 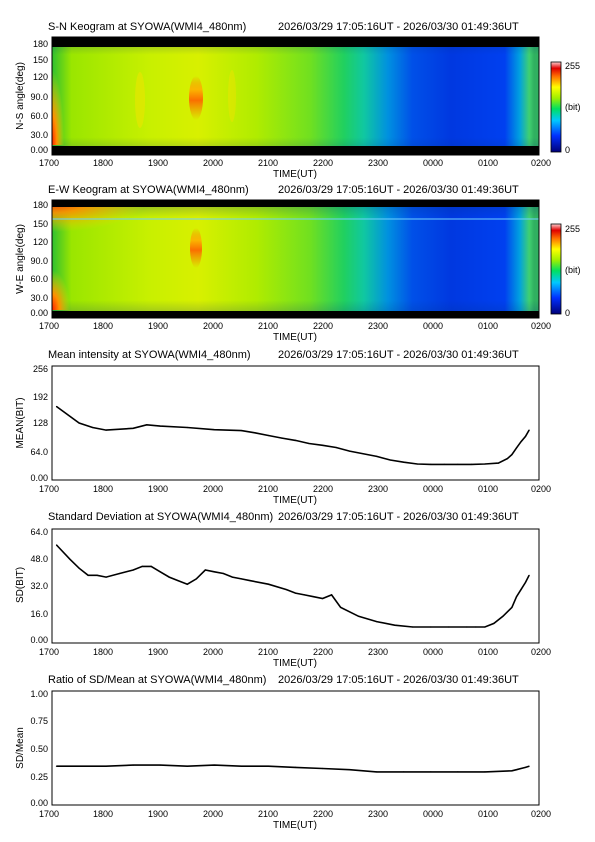 I want to click on ew-keogram-top-mask, so click(x=295, y=203).